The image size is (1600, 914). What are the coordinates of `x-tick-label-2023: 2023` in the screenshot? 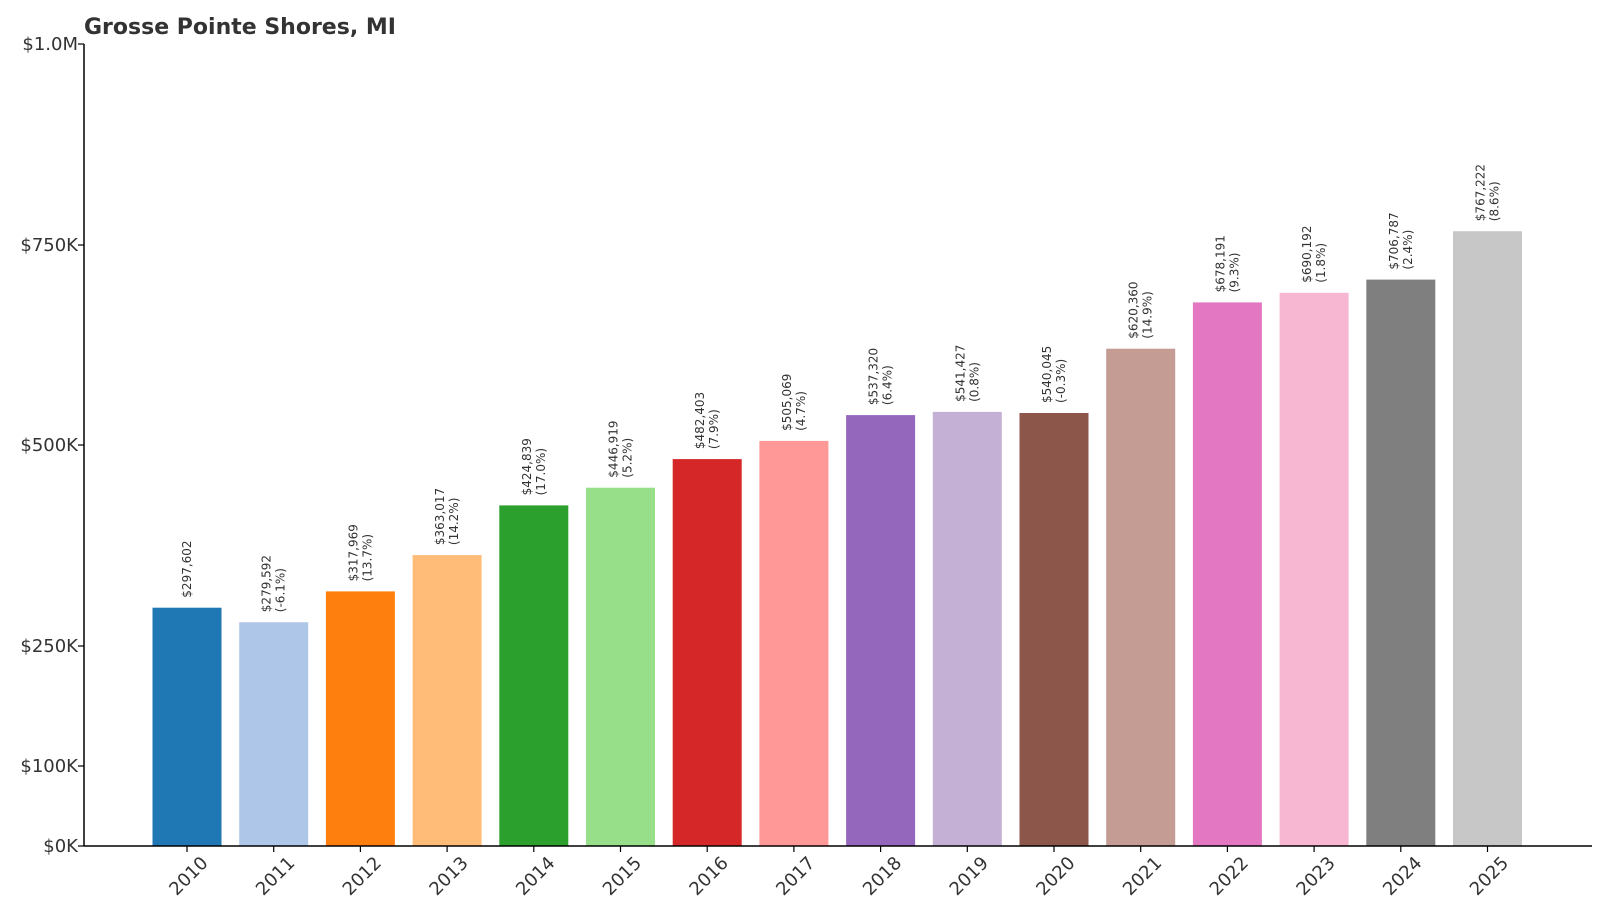 It's located at (1315, 876).